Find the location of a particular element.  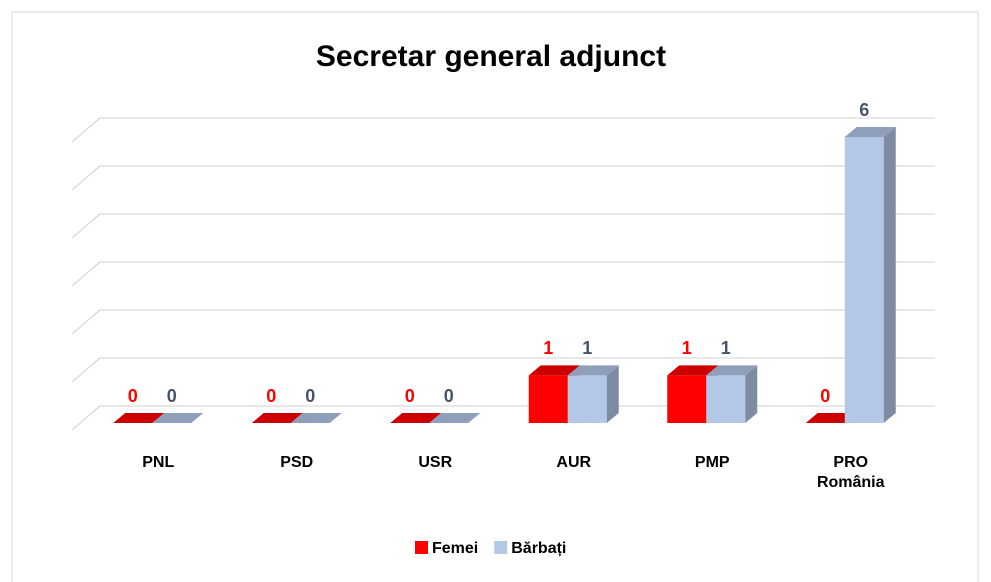

x-tick-label: PRO România is located at coordinates (850, 472).